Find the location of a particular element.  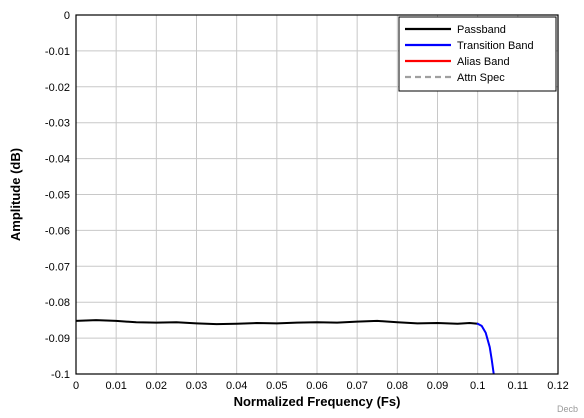

x-tick-label: 0.09 is located at coordinates (437, 386).